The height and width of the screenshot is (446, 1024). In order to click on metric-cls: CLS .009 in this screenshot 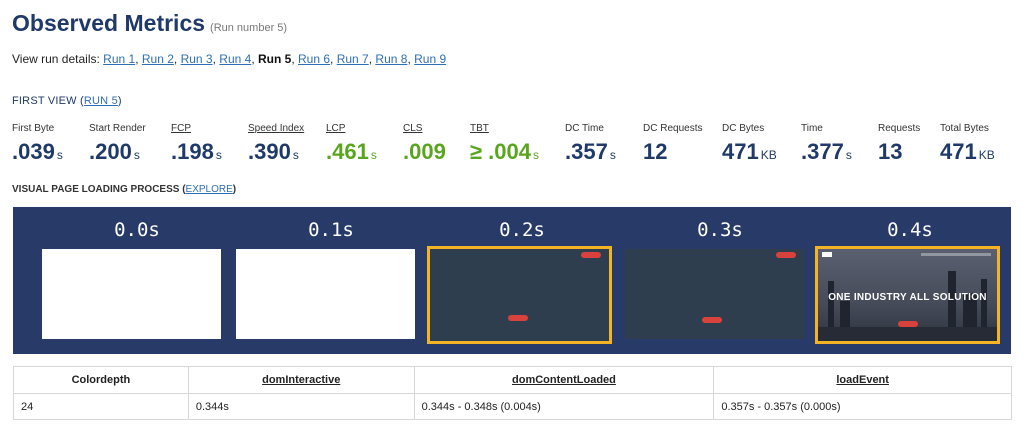, I will do `click(424, 143)`.